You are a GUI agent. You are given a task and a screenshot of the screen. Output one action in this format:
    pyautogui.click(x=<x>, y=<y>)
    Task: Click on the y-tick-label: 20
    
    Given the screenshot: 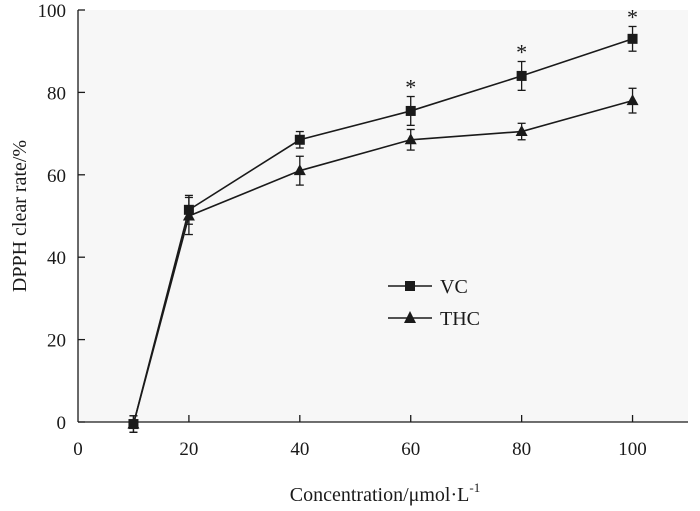 What is the action you would take?
    pyautogui.click(x=56, y=341)
    